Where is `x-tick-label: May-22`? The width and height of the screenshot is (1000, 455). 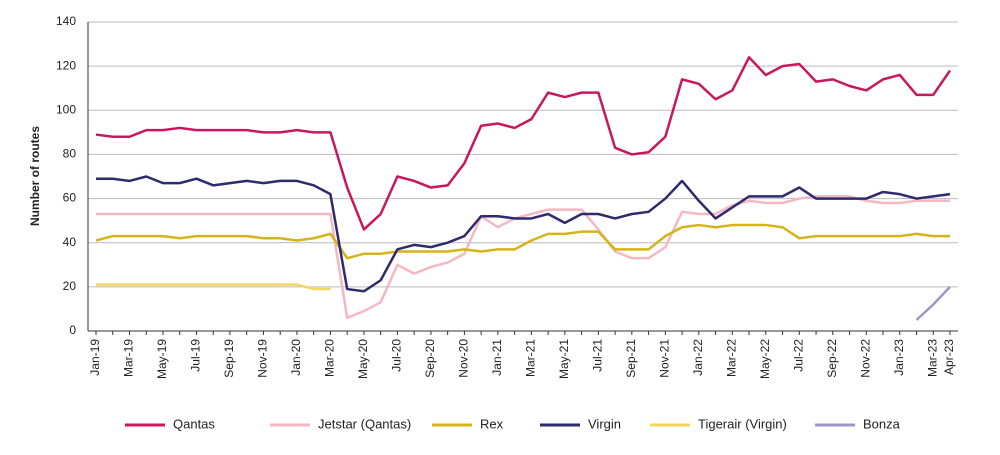
x-tick-label: May-22 is located at coordinates (765, 359).